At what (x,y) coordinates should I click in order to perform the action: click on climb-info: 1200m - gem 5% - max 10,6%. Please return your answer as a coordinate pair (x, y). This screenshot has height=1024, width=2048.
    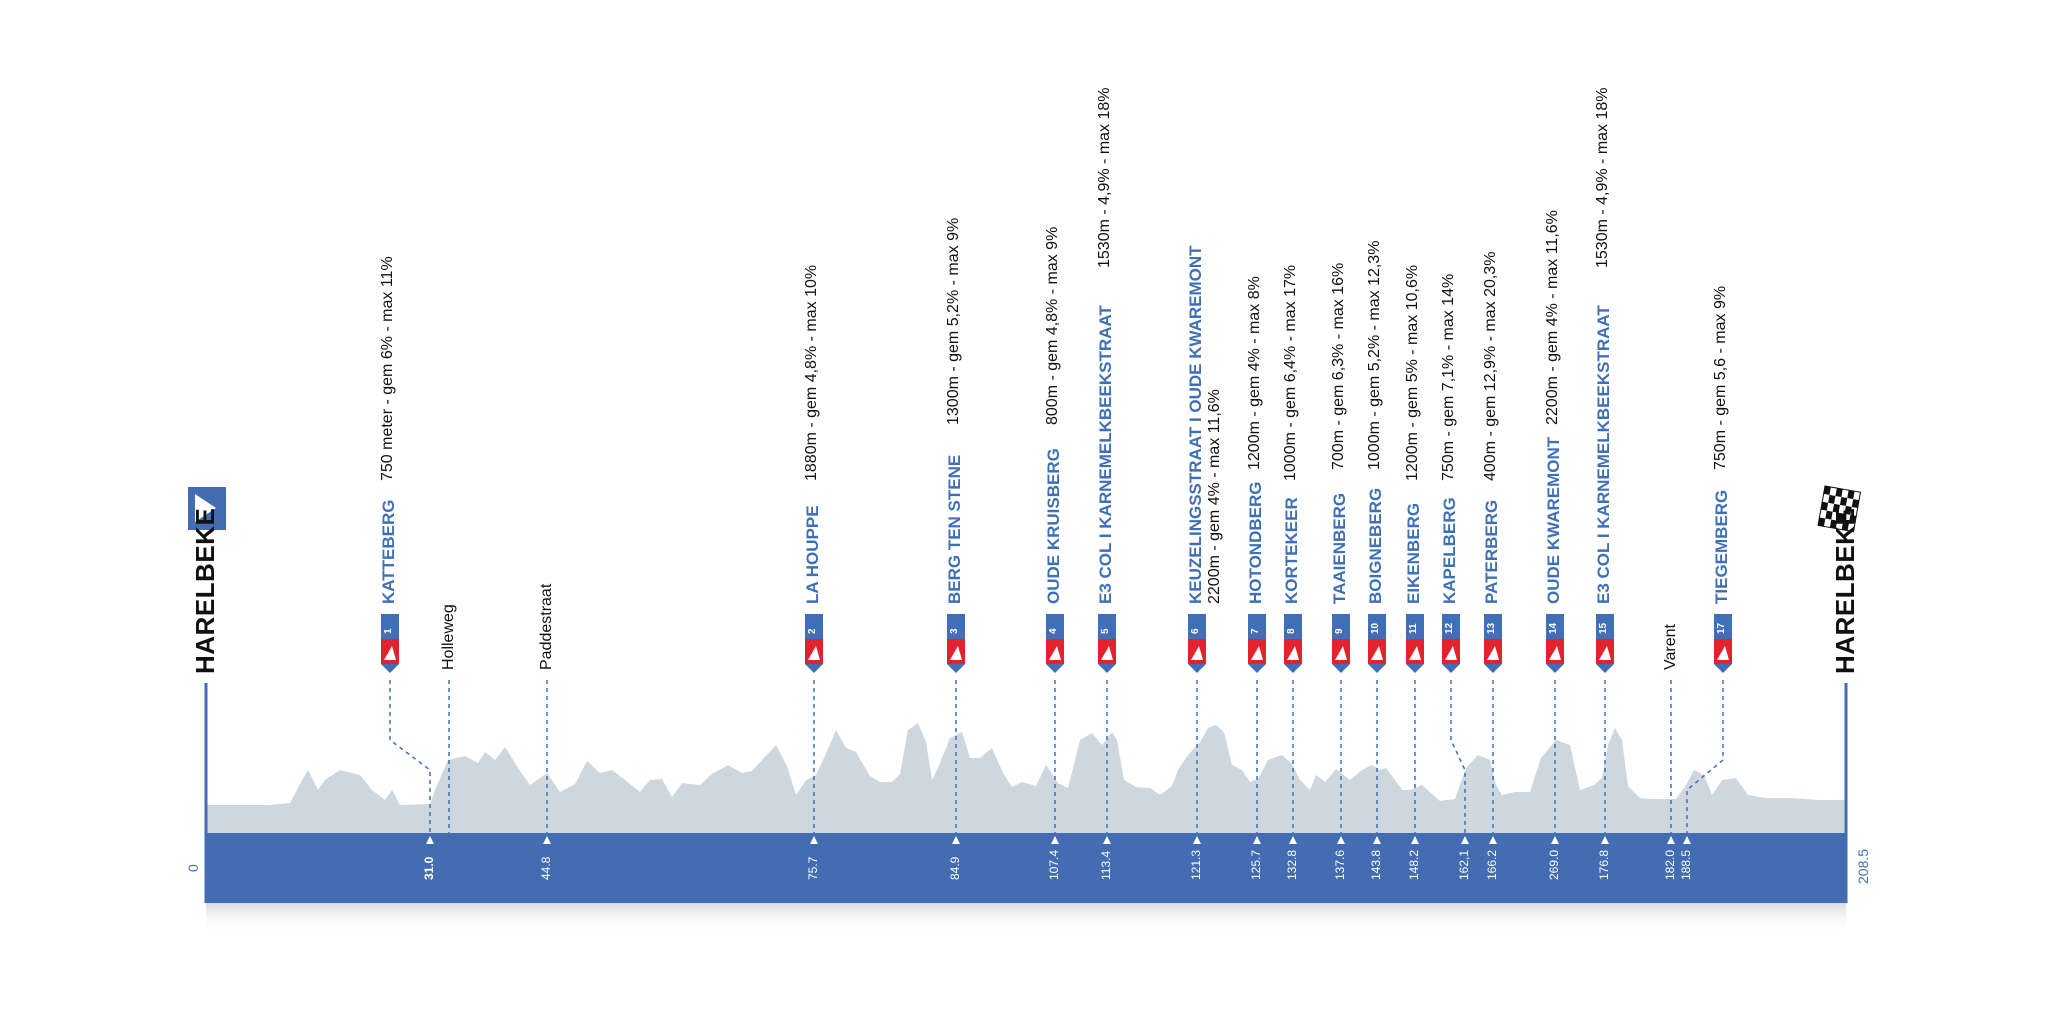
    Looking at the image, I should click on (1412, 373).